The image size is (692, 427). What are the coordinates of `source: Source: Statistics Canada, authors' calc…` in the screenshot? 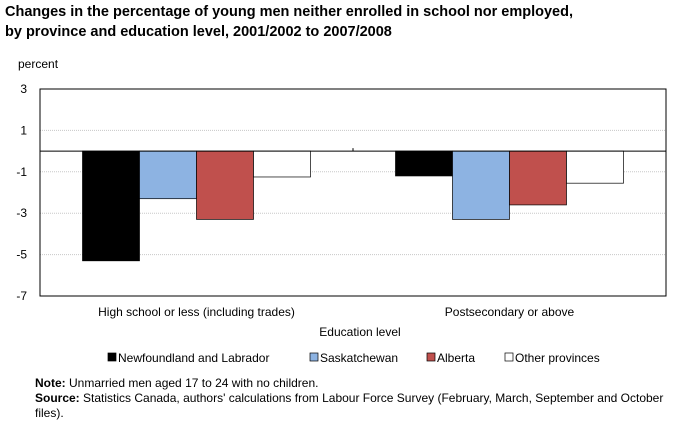 It's located at (360, 406).